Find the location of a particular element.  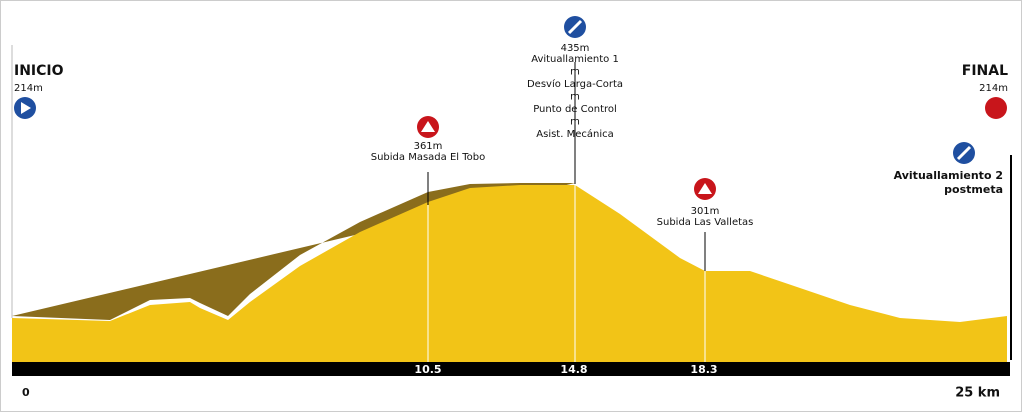

waypoint-label: Avituallamiento 2 is located at coordinates (948, 175).